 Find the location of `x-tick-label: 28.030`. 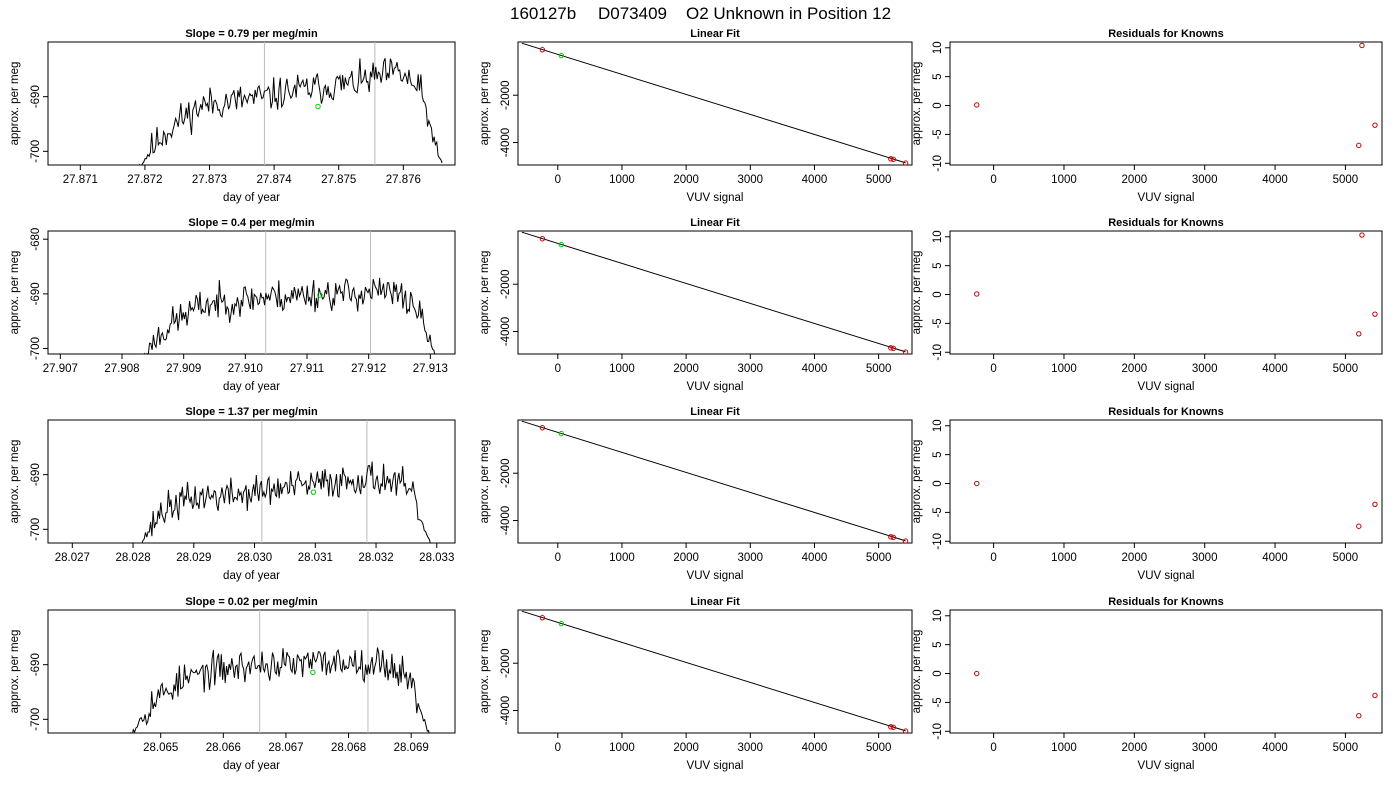

x-tick-label: 28.030 is located at coordinates (254, 558).